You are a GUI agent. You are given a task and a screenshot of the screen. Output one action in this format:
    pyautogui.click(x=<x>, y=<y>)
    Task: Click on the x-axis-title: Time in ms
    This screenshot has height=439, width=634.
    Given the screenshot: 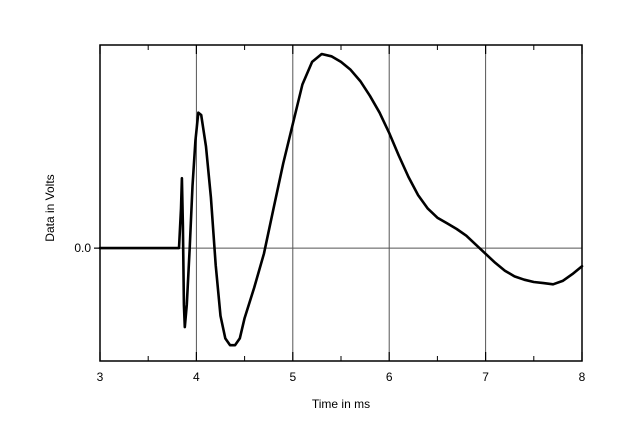 What is the action you would take?
    pyautogui.click(x=341, y=404)
    